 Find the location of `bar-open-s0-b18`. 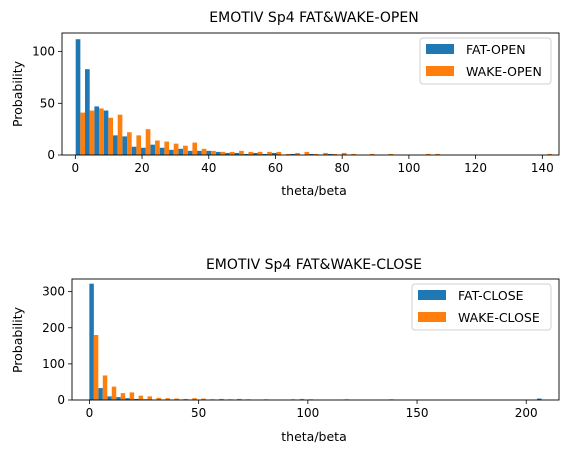

bar-open-s0-b18 is located at coordinates (246, 154).